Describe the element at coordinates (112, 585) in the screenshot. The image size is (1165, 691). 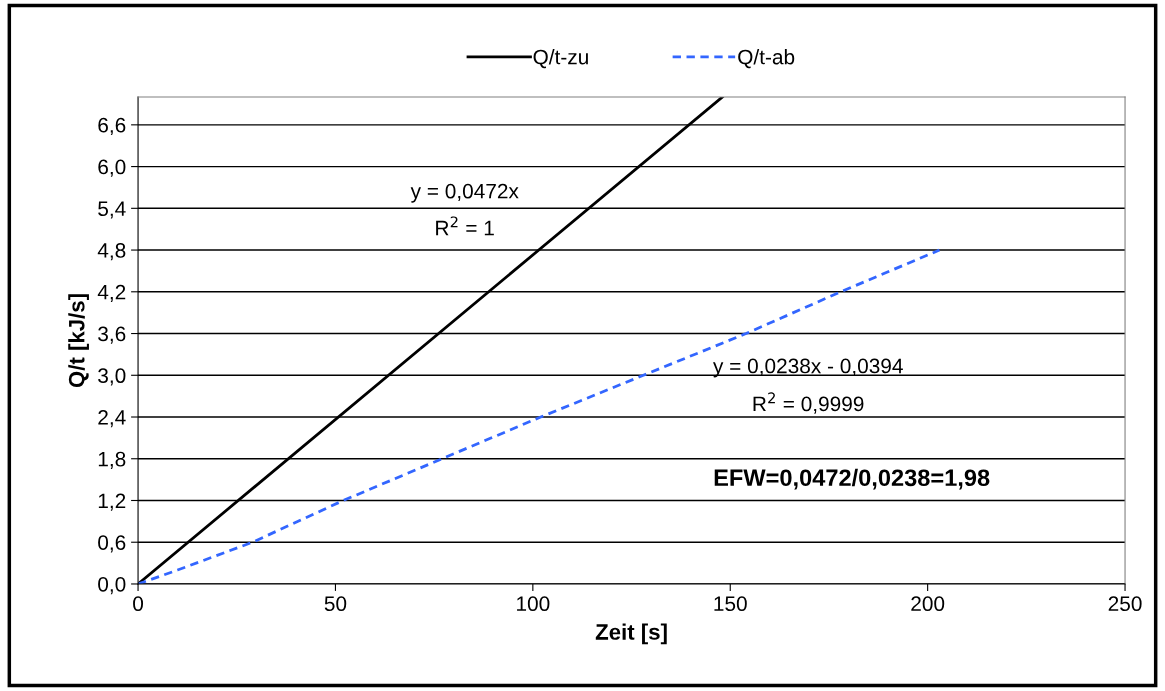
I see `y-tick-label: 0,0` at that location.